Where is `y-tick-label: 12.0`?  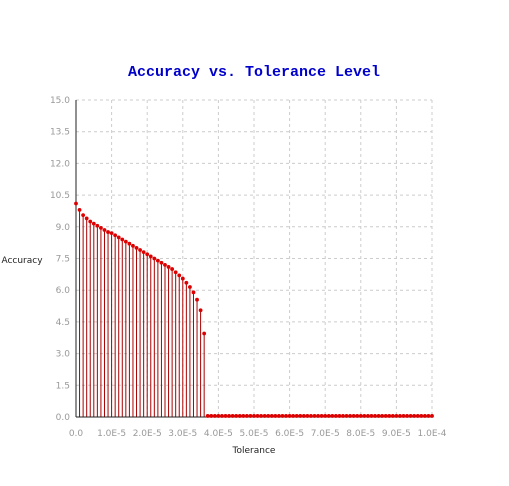 y-tick-label: 12.0 is located at coordinates (60, 164).